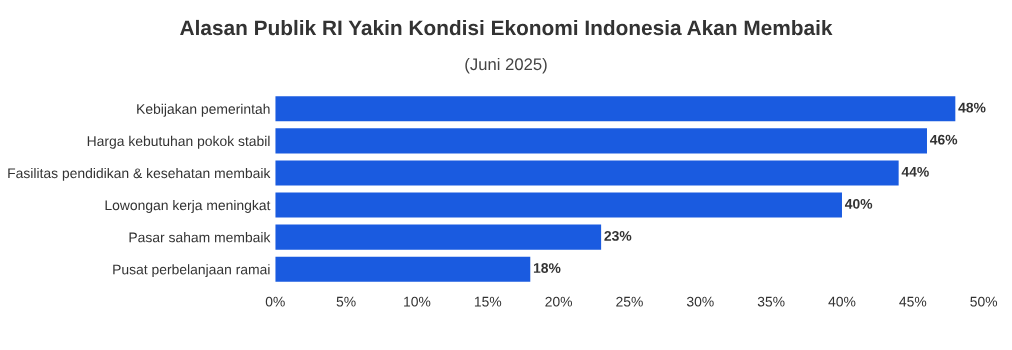  I want to click on x-tick-label: 20%, so click(559, 301).